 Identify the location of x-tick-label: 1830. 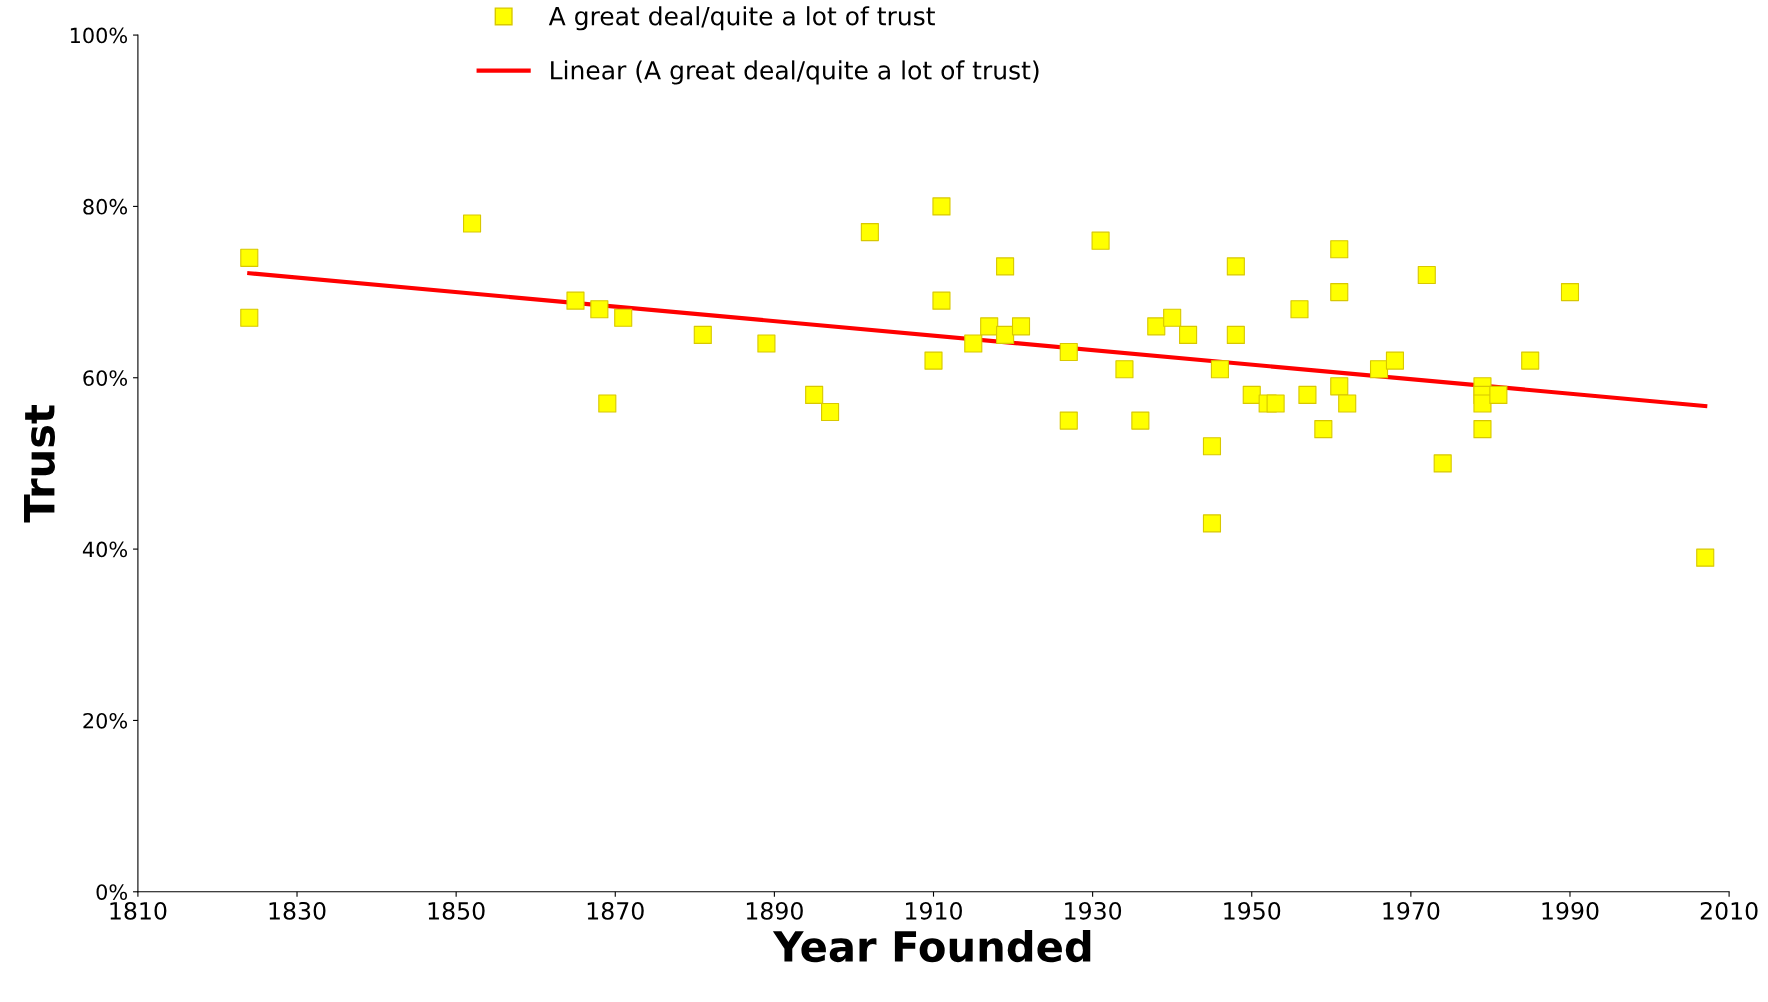
(297, 910).